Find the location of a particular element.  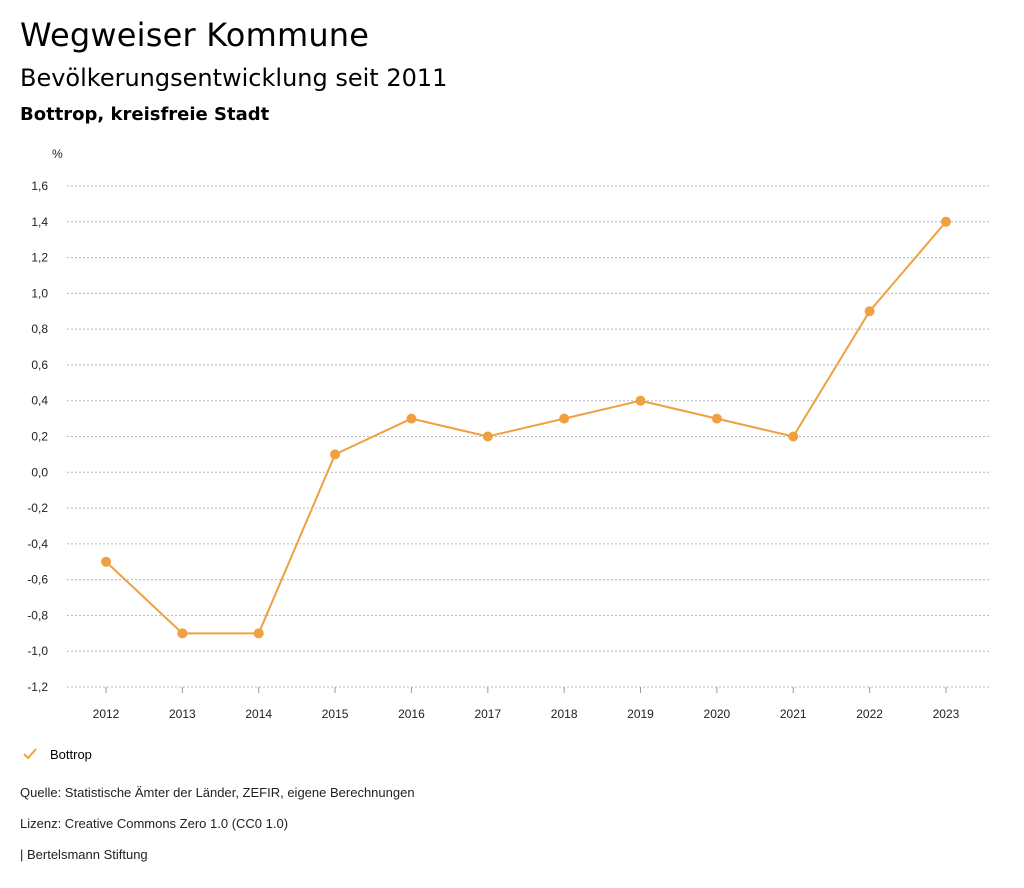

checkmark-icon is located at coordinates (30, 754).